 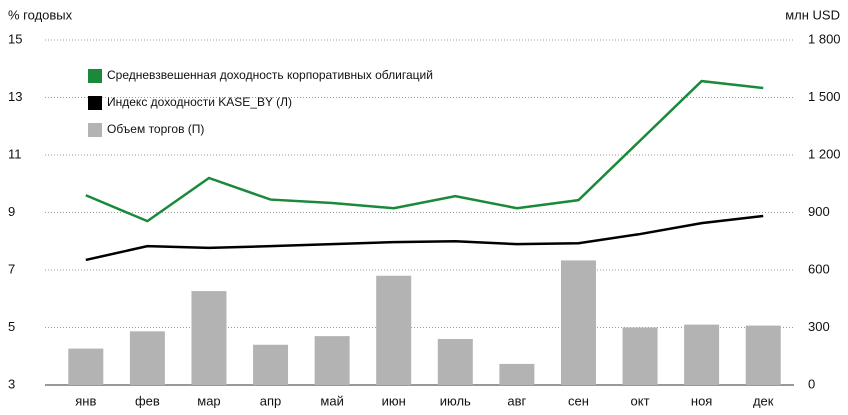 What do you see at coordinates (15, 38) in the screenshot?
I see `y-tick-label: 15` at bounding box center [15, 38].